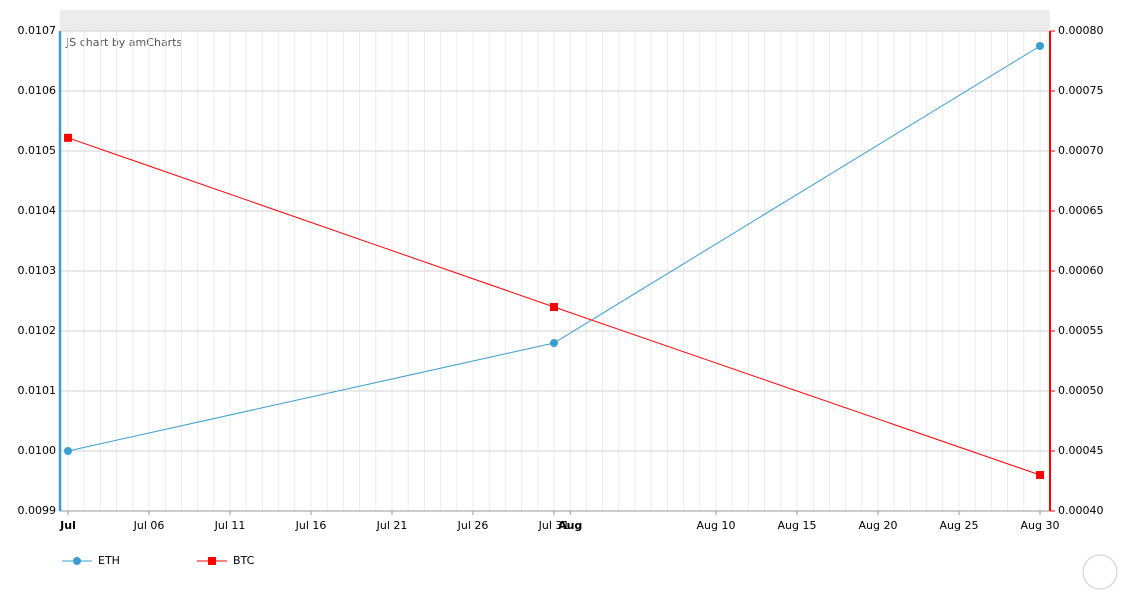 This screenshot has height=601, width=1137. I want to click on x-tick-label: Jul 11, so click(230, 525).